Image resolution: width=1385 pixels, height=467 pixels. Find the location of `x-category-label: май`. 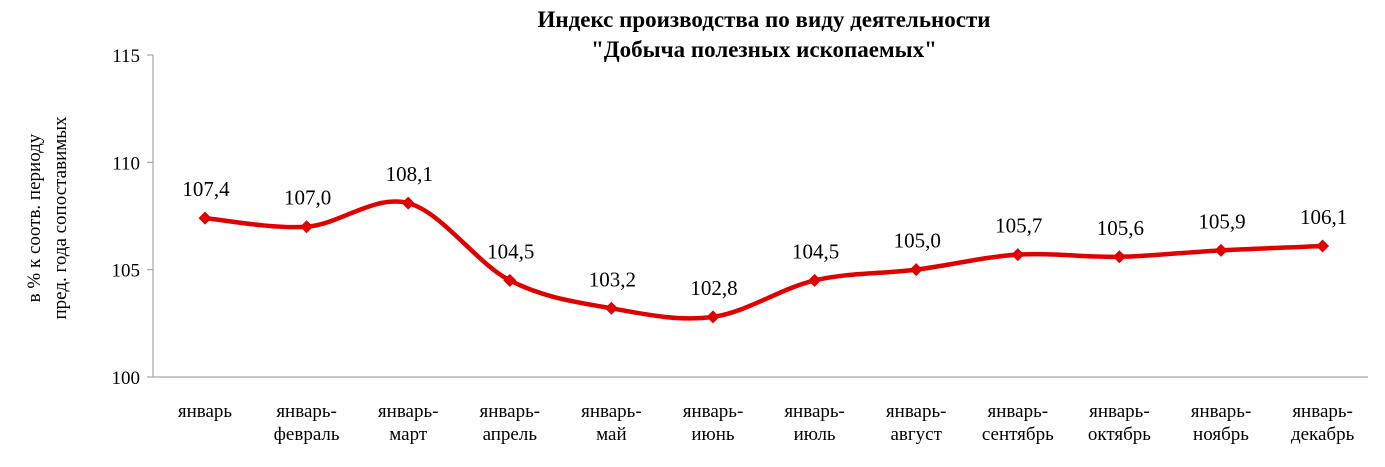

x-category-label: май is located at coordinates (611, 434).